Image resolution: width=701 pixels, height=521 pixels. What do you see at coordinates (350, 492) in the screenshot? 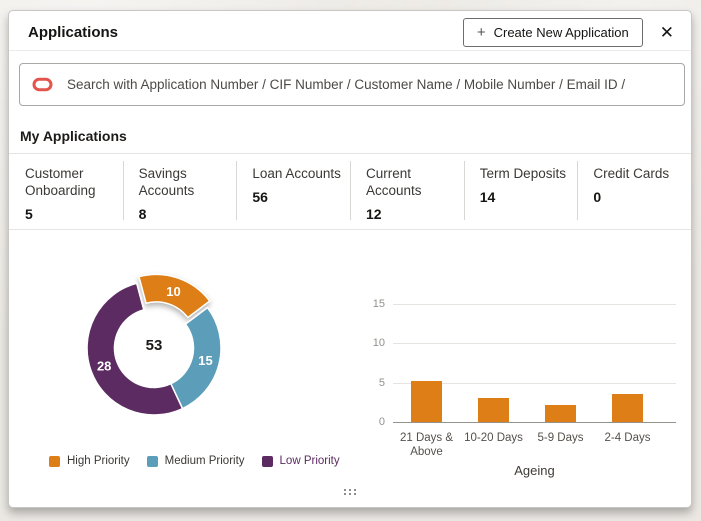
I see `drag-handle-icon` at bounding box center [350, 492].